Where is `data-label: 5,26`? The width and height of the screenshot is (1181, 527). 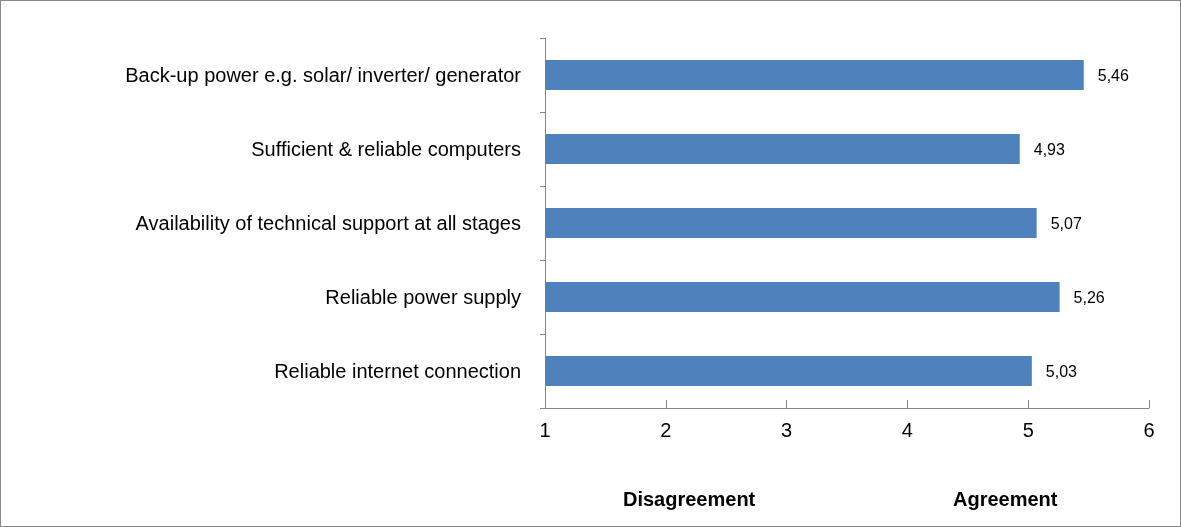 data-label: 5,26 is located at coordinates (1089, 297).